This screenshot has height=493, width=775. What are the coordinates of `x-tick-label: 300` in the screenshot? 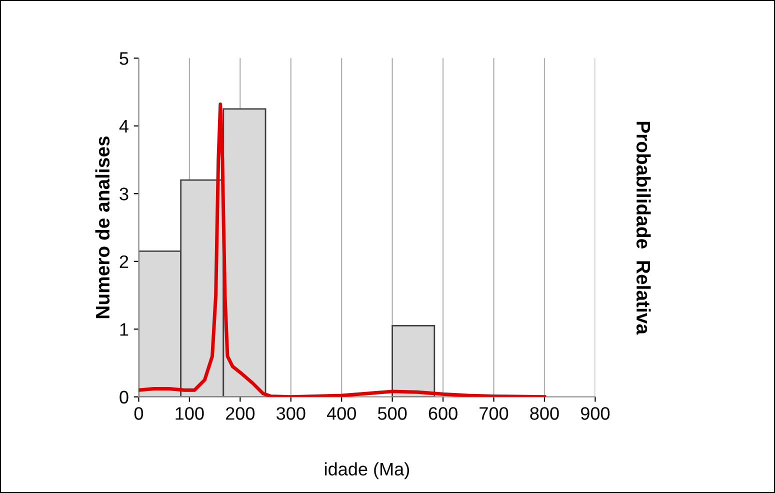 It's located at (291, 413).